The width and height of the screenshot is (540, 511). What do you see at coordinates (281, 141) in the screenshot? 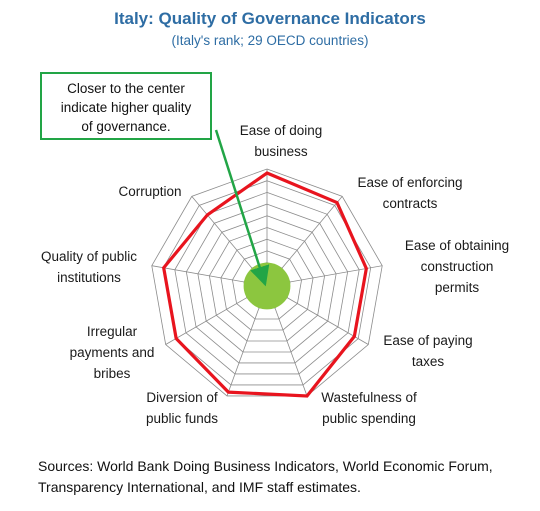
I see `axis-label-ease-of-doing-business: Ease of doing business` at bounding box center [281, 141].